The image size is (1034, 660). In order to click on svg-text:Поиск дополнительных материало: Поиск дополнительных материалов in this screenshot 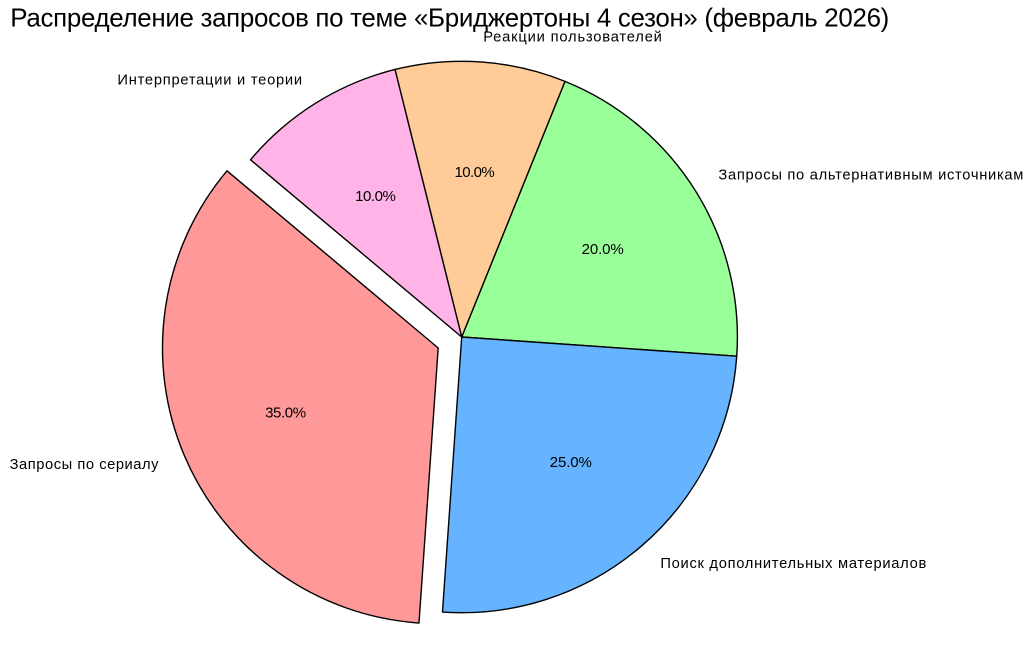, I will do `click(793, 564)`.